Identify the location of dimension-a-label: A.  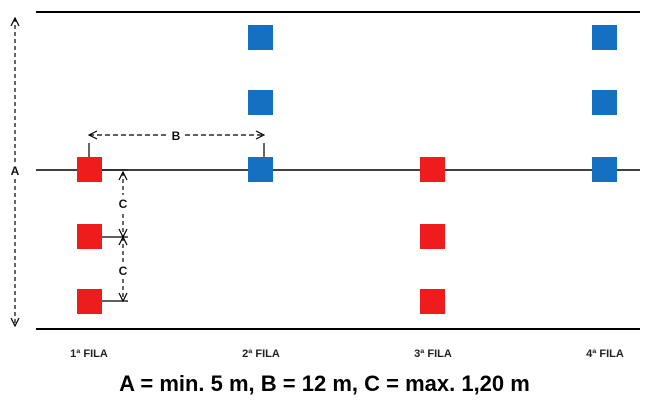
(15, 171).